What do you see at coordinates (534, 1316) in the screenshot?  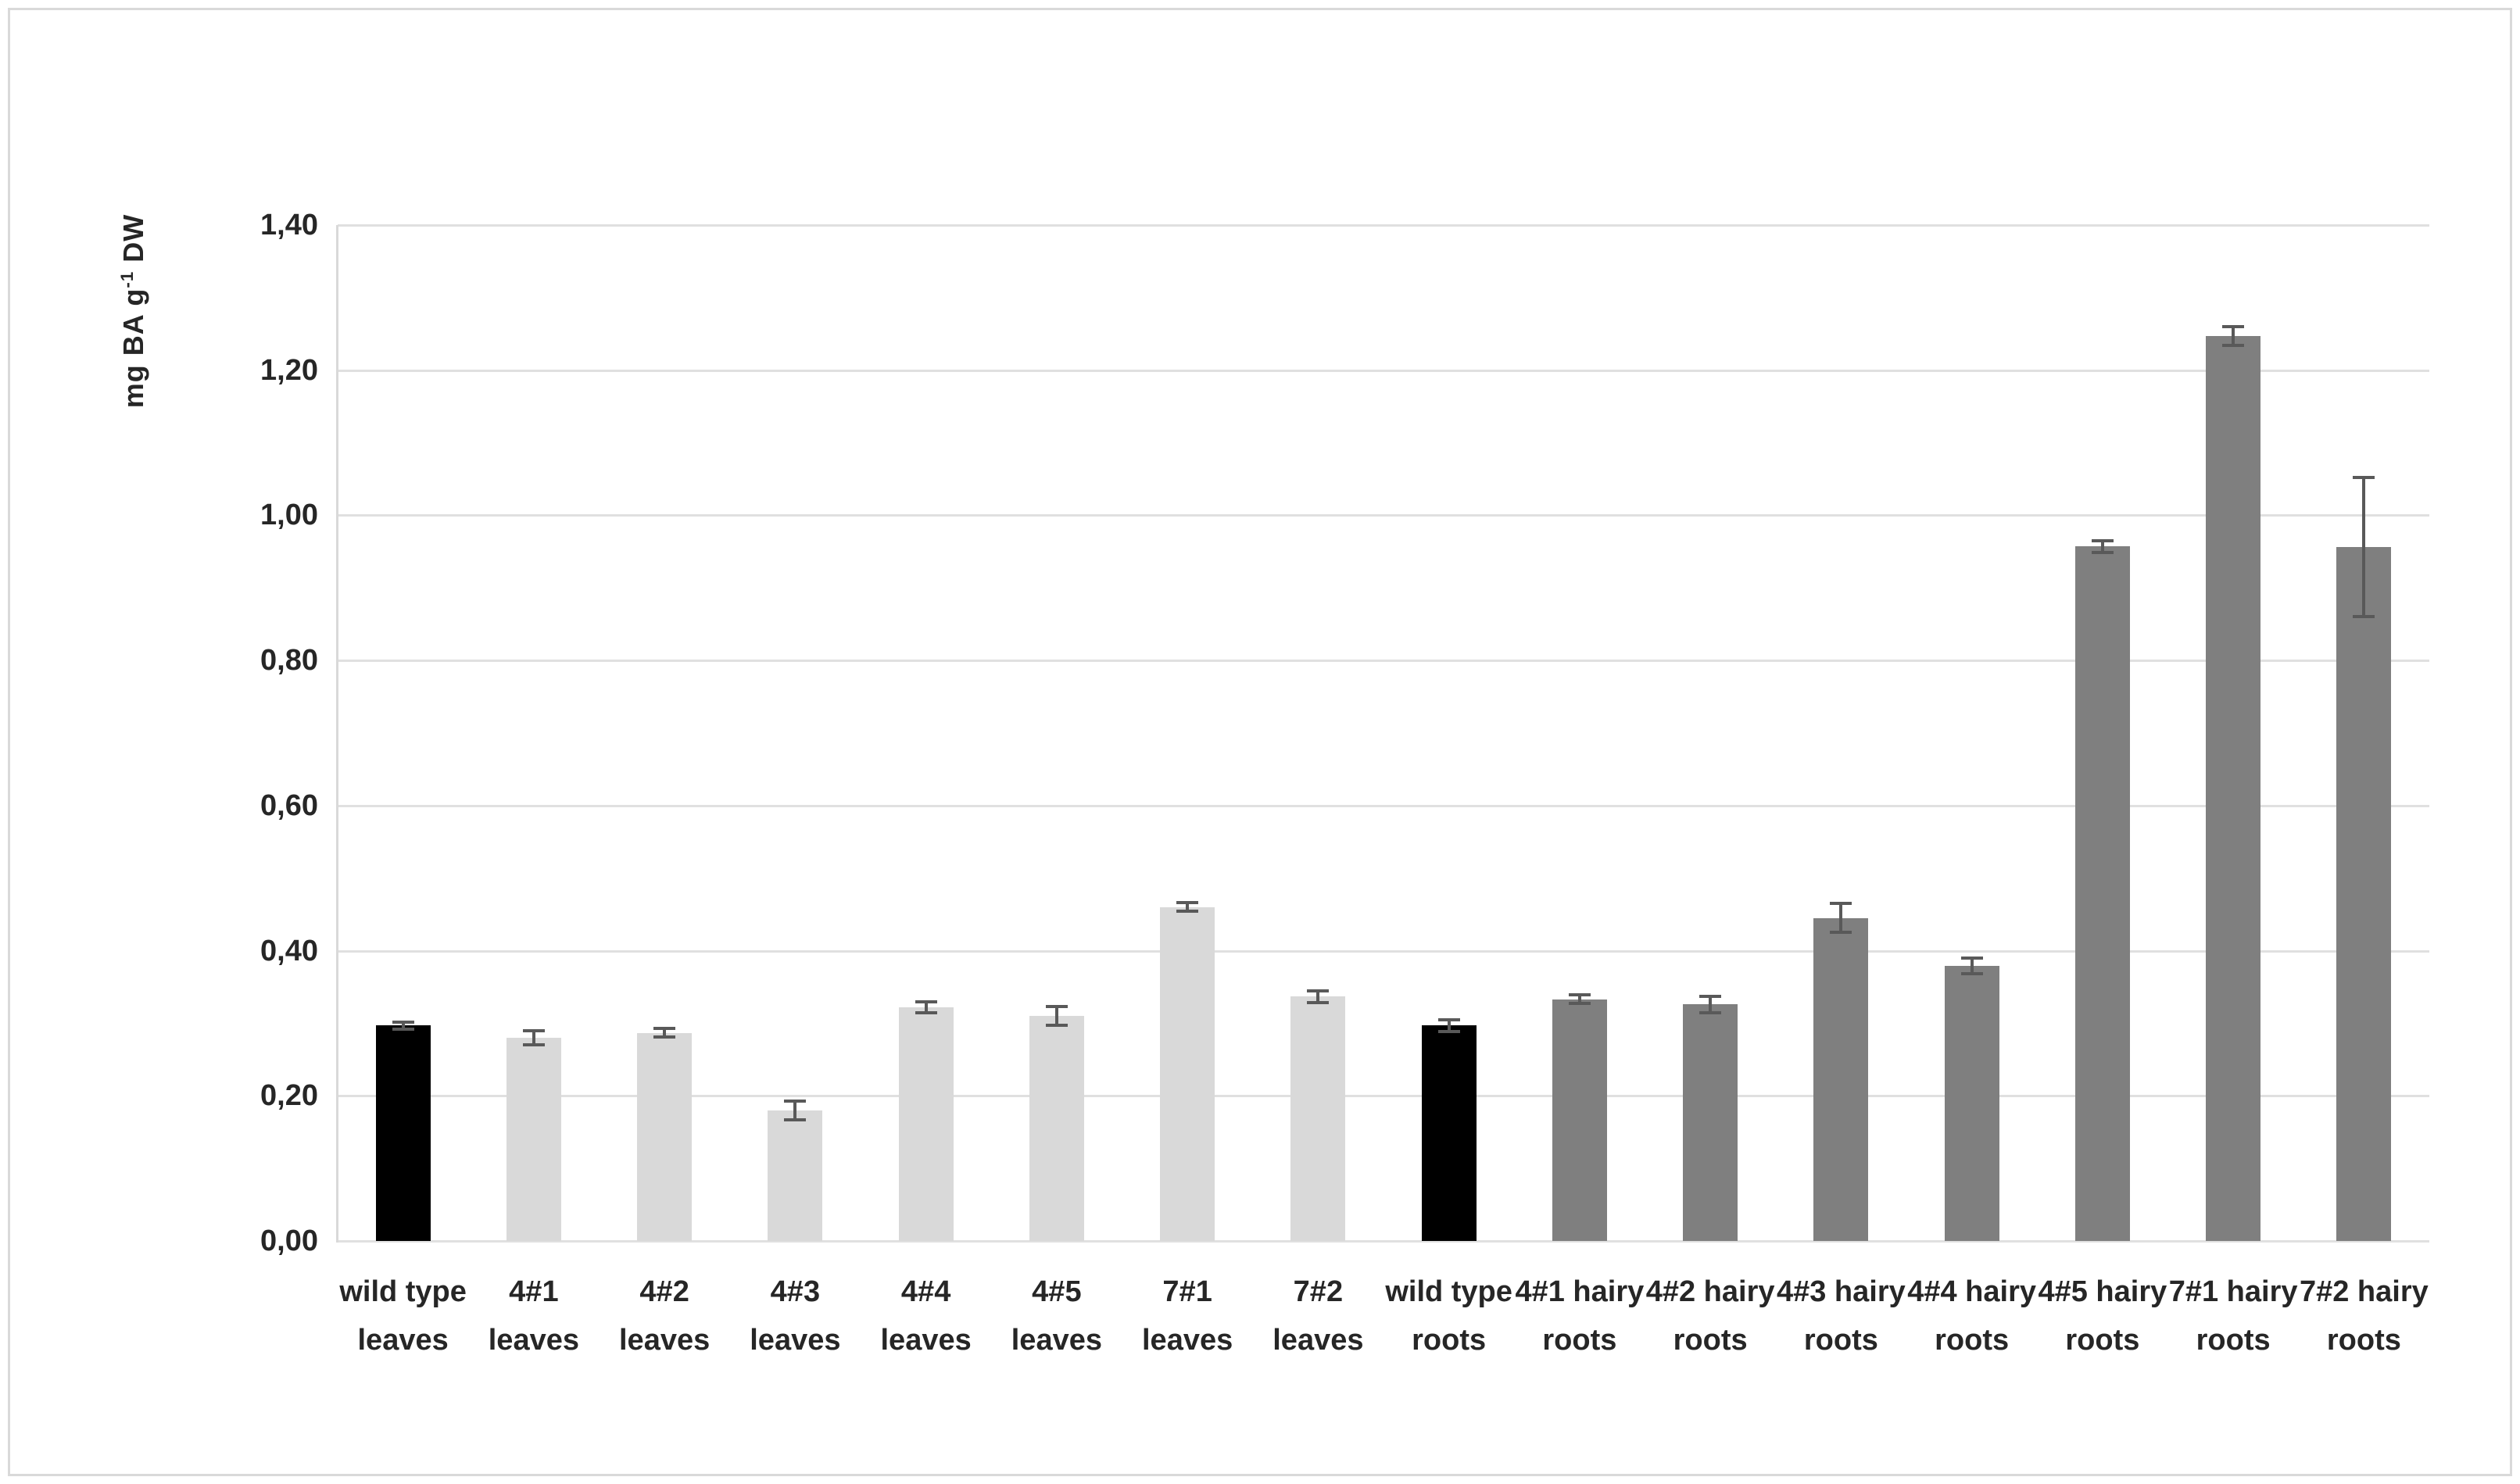 I see `x-tick-label-4-1-leaves: 4#1 leaves` at bounding box center [534, 1316].